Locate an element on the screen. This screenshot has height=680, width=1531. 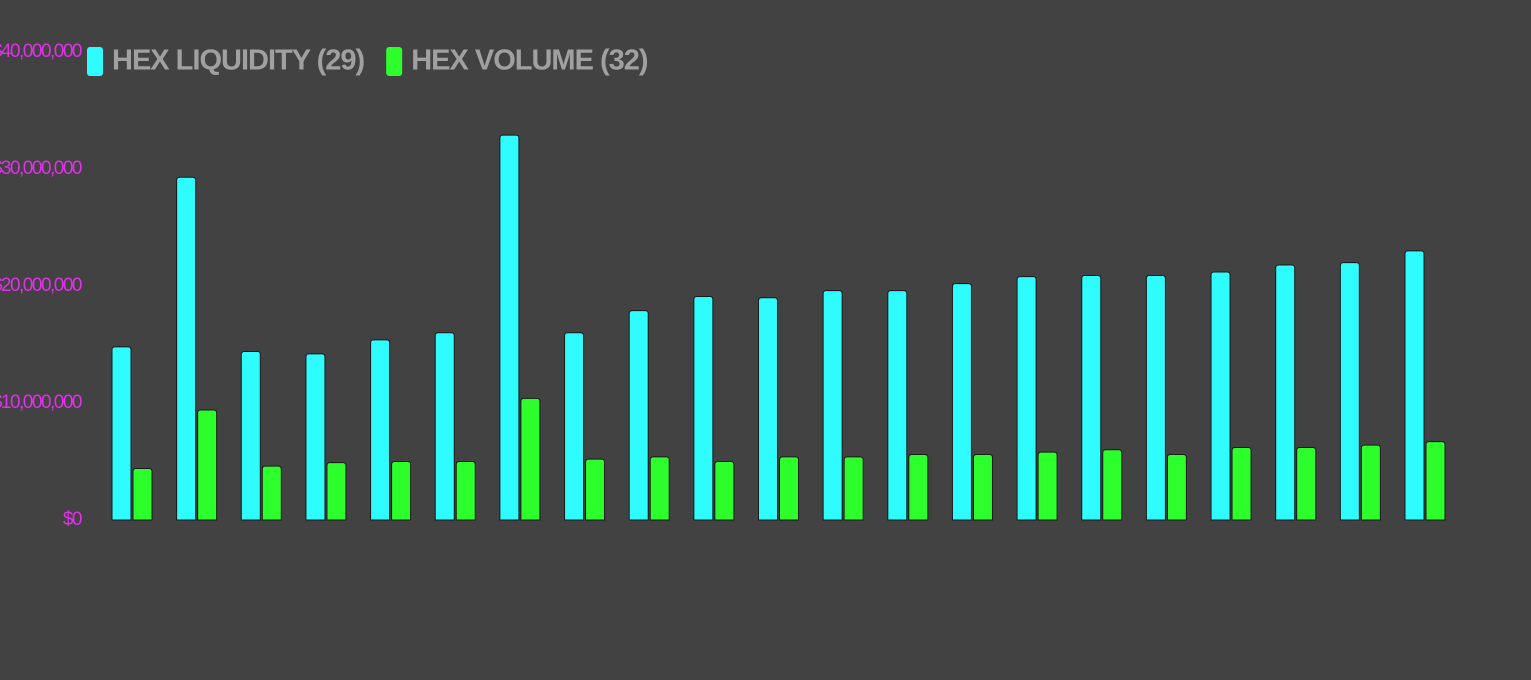
y-tick-label: $40,000,000 is located at coordinates (41, 51).